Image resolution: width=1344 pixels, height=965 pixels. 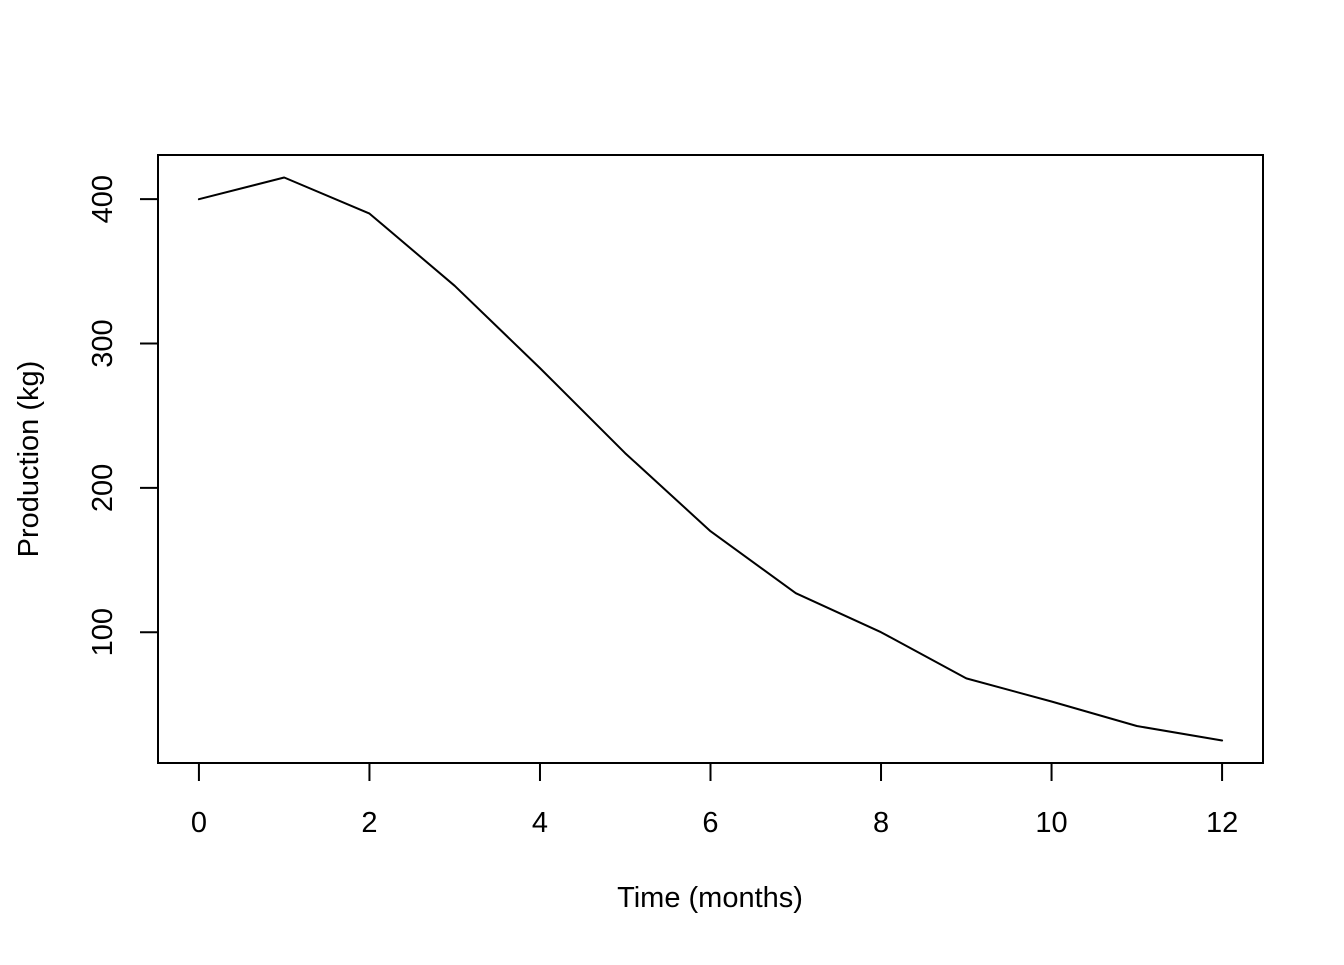 What do you see at coordinates (149, 416) in the screenshot?
I see `y-axis-ticks` at bounding box center [149, 416].